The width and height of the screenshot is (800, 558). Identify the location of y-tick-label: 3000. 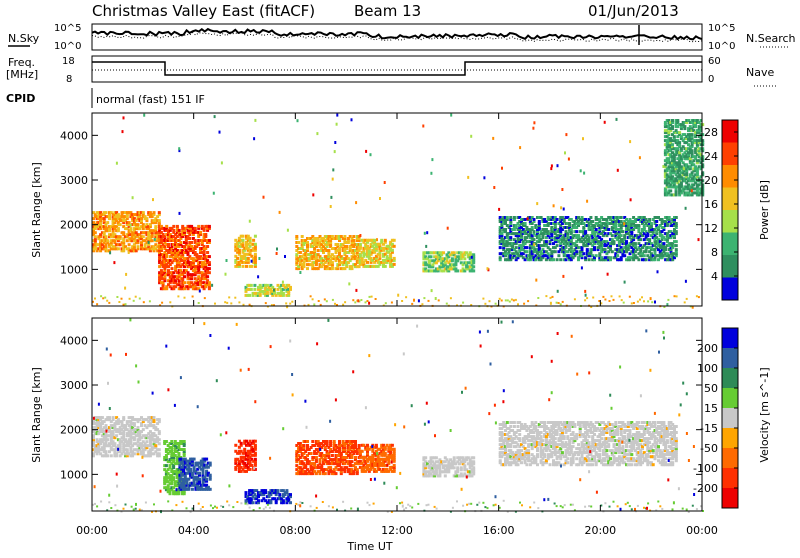
(74, 180).